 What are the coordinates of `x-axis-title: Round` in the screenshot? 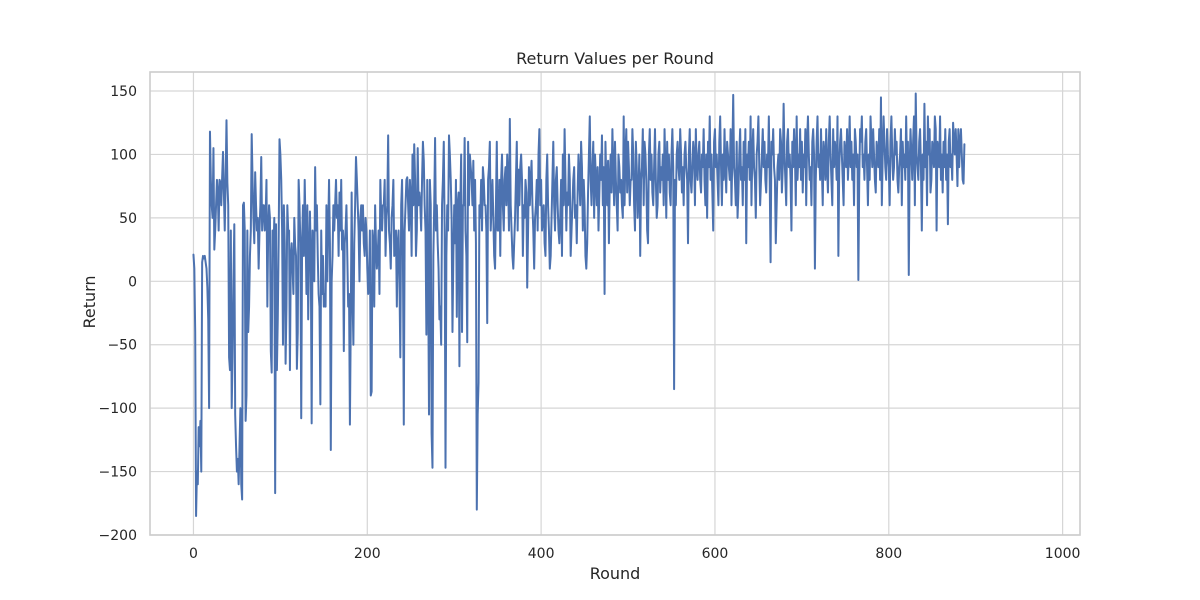 It's located at (615, 573).